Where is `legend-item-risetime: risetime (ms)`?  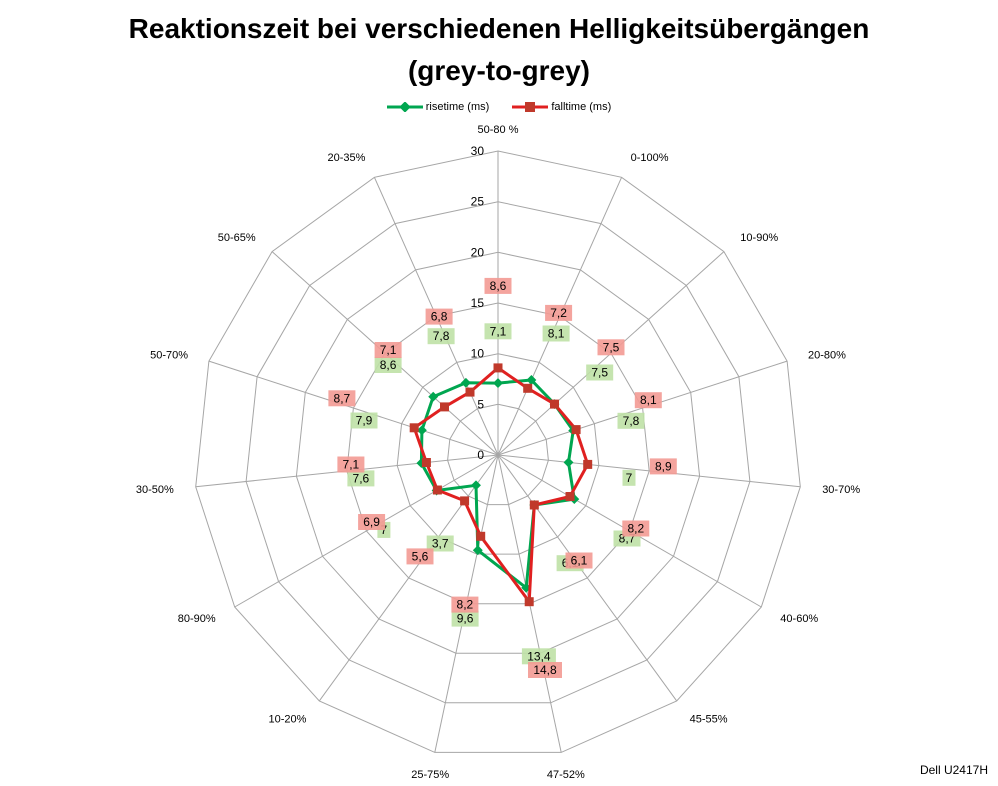 legend-item-risetime: risetime (ms) is located at coordinates (437, 107).